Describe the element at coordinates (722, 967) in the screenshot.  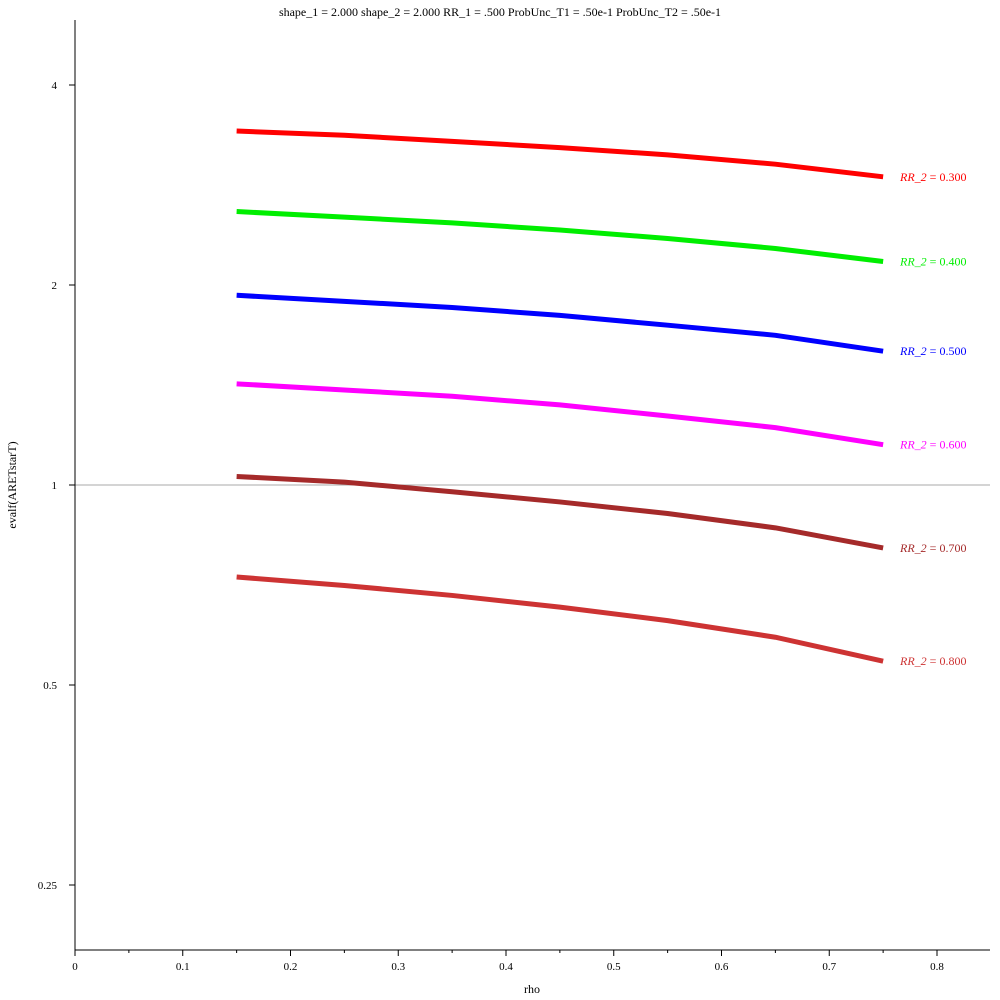
I see `x-tick-label: 0.6` at that location.